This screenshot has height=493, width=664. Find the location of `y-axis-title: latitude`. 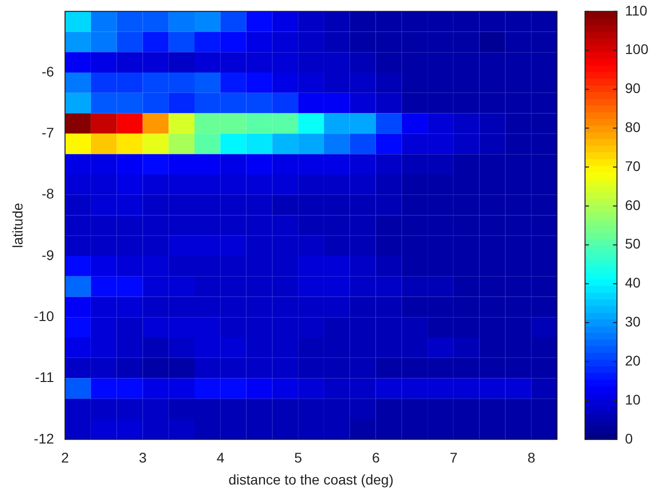

y-axis-title: latitude is located at coordinates (17, 225).